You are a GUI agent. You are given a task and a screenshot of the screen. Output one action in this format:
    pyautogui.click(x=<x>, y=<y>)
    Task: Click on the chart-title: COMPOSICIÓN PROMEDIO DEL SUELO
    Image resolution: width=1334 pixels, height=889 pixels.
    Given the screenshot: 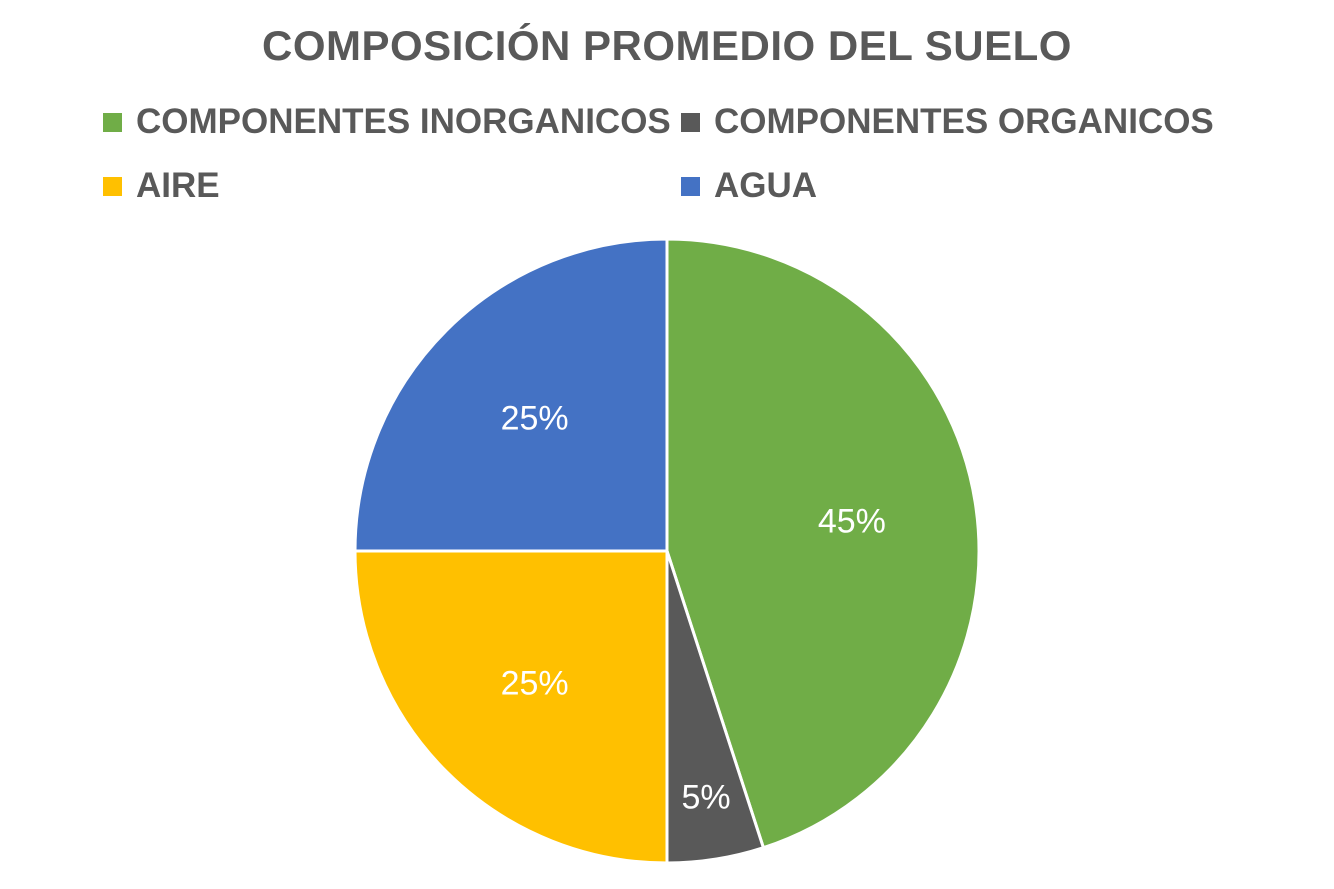 What is the action you would take?
    pyautogui.click(x=667, y=45)
    